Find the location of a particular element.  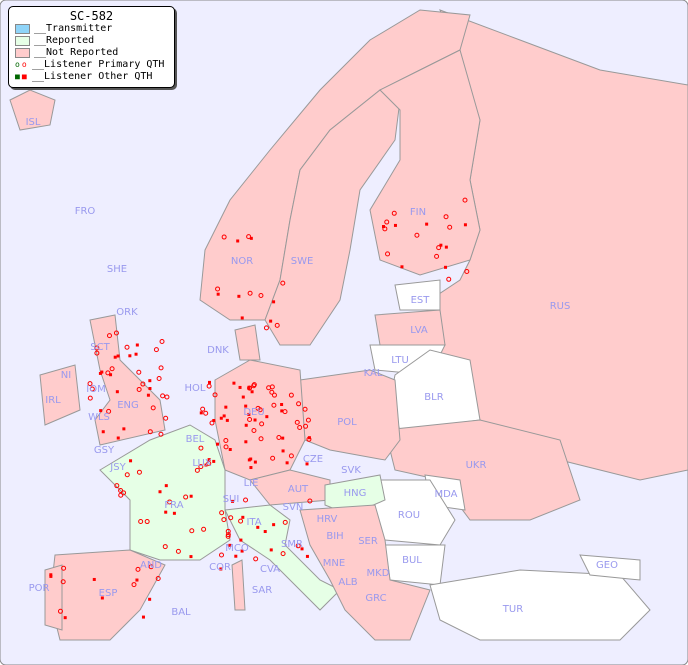

legend-title: SC-582 is located at coordinates (91, 16).